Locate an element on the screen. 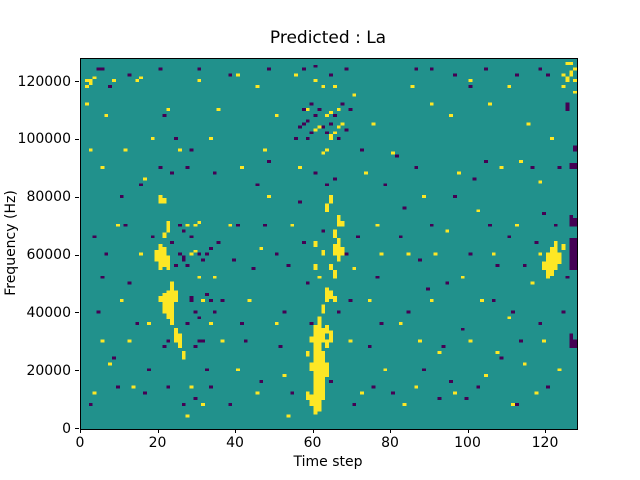 This screenshot has height=480, width=640. x-tick-label: 40 is located at coordinates (235, 443).